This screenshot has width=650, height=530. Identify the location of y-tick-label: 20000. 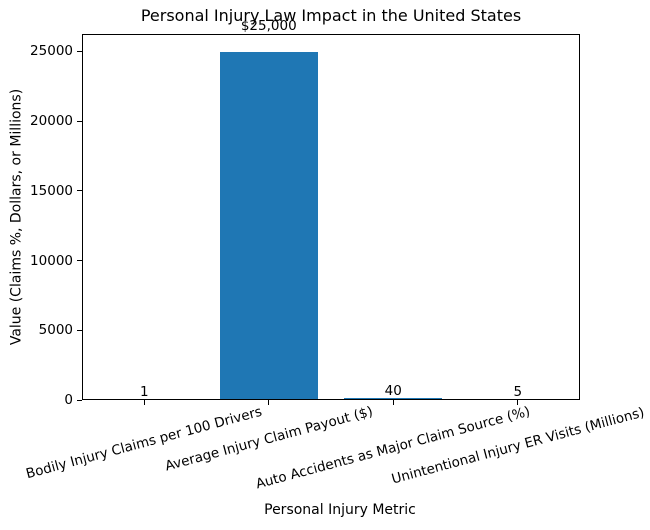
(51, 121).